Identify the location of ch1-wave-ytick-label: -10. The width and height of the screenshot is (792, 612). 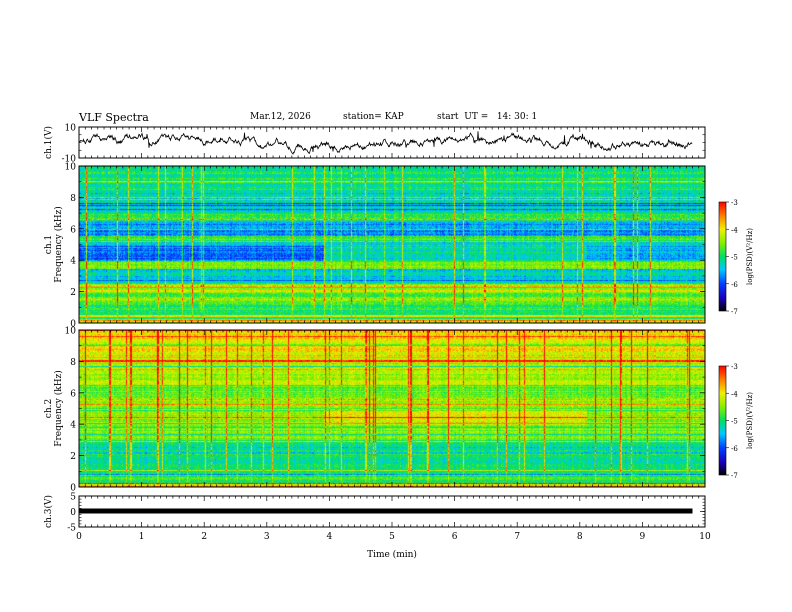
(69, 160).